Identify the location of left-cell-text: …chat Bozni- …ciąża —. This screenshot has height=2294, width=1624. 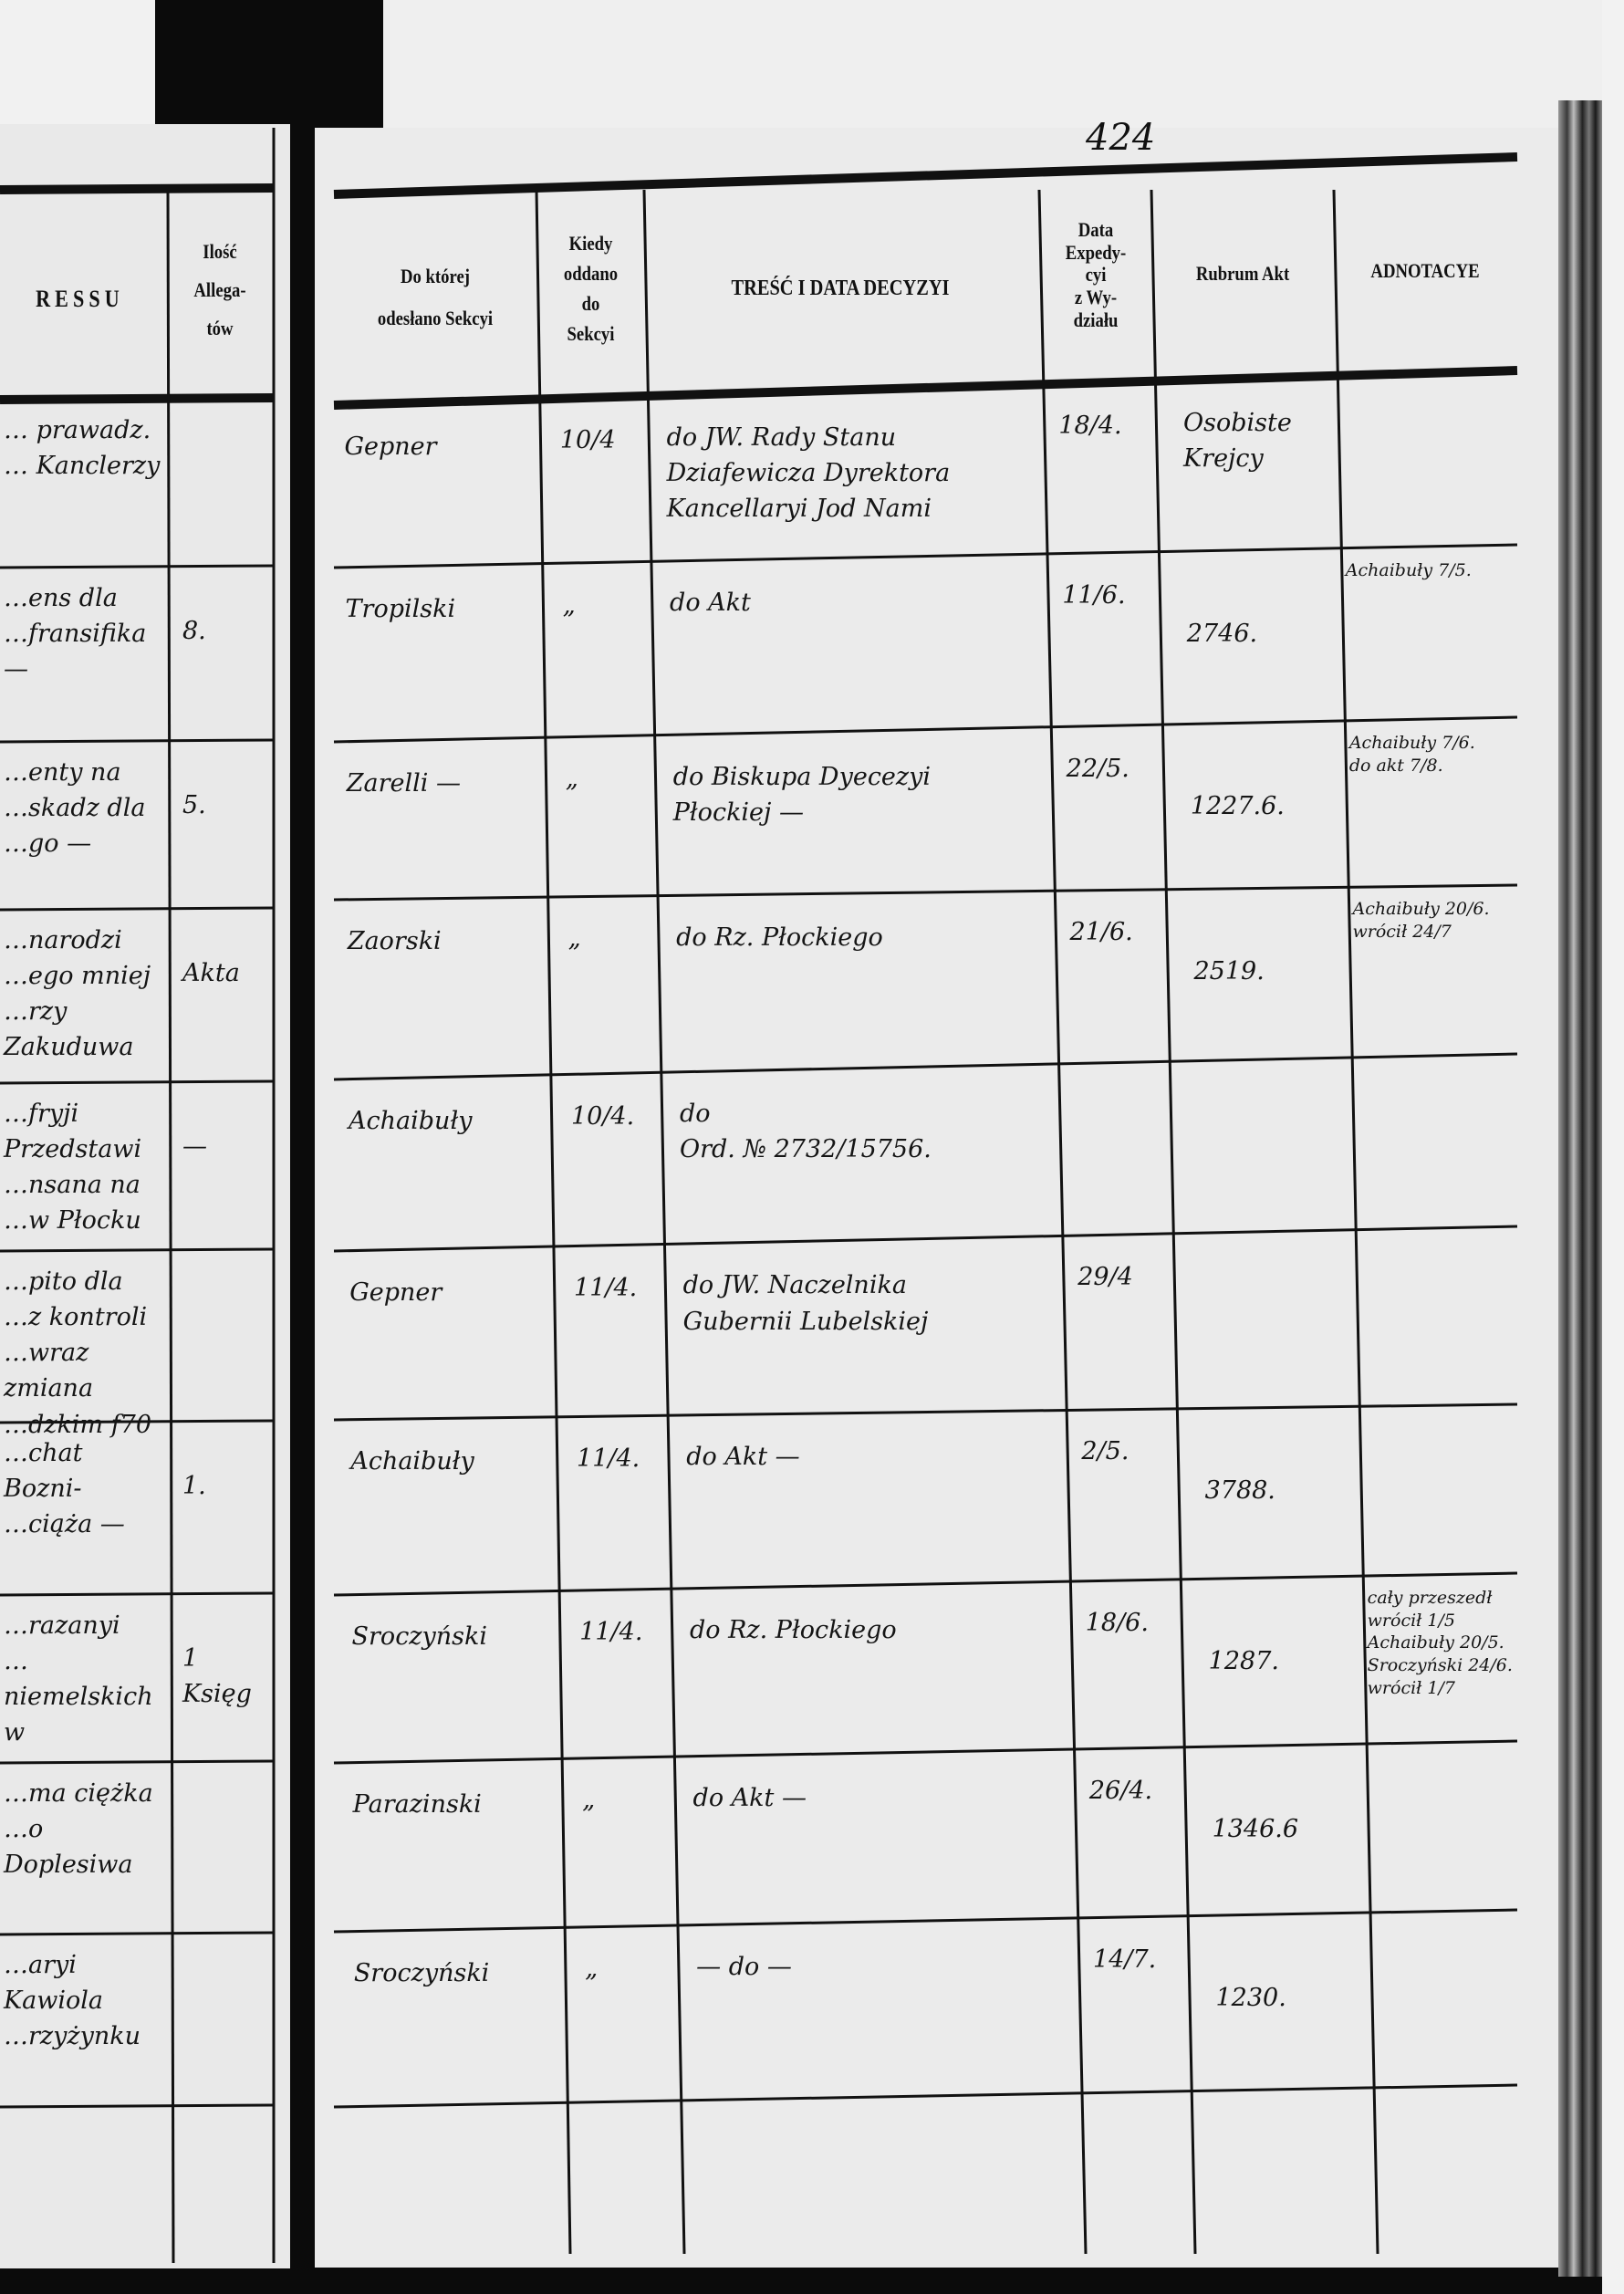
(64, 1489).